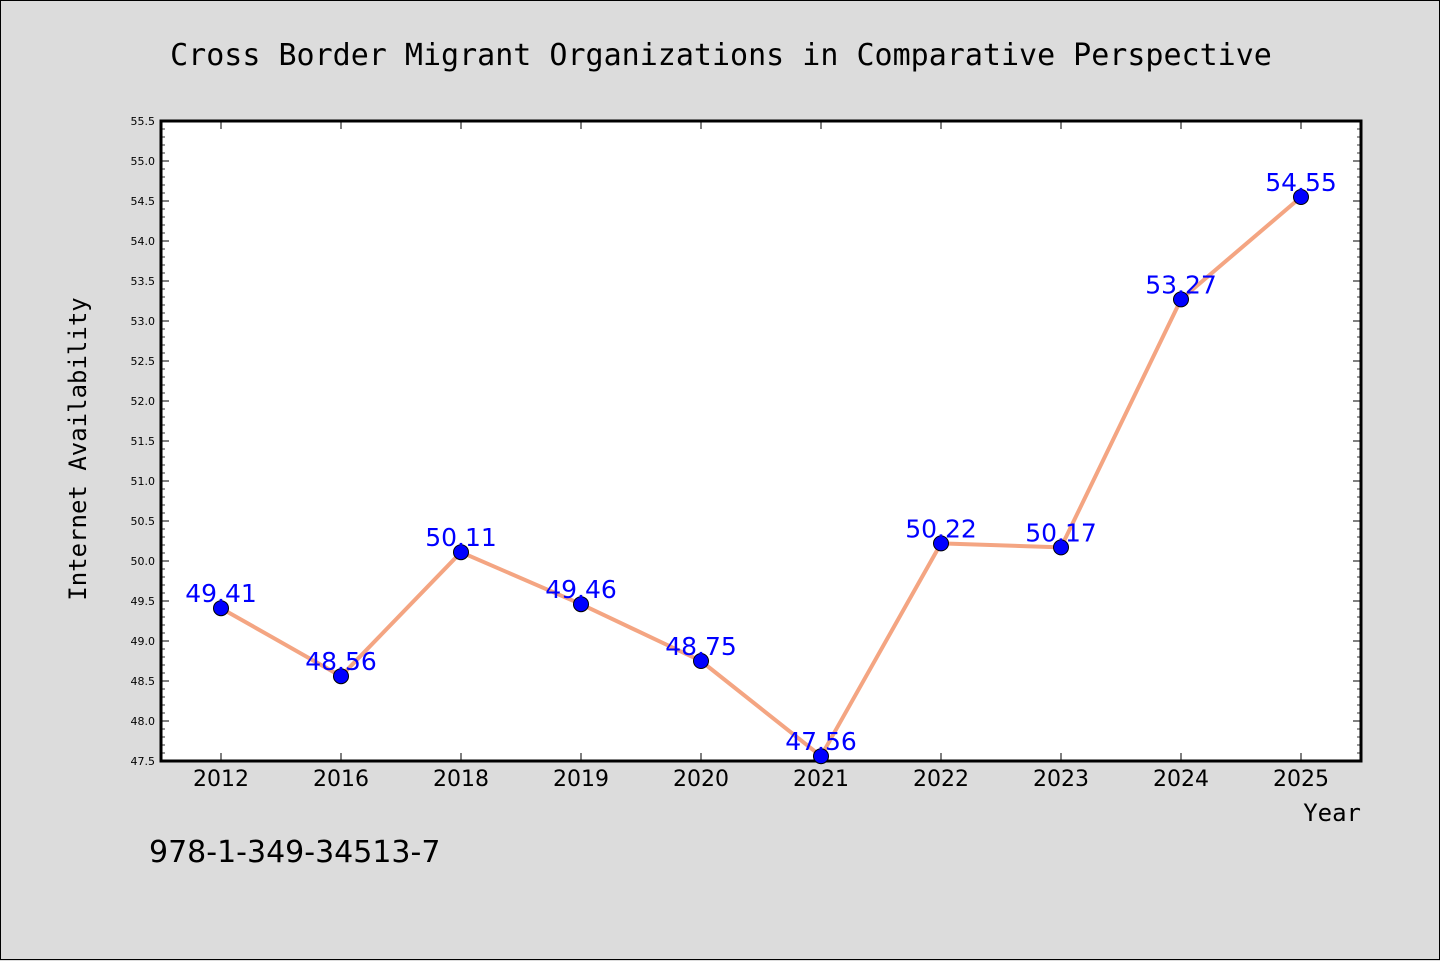 This screenshot has width=1440, height=961. I want to click on y-tick-label: 53.0, so click(143, 321).